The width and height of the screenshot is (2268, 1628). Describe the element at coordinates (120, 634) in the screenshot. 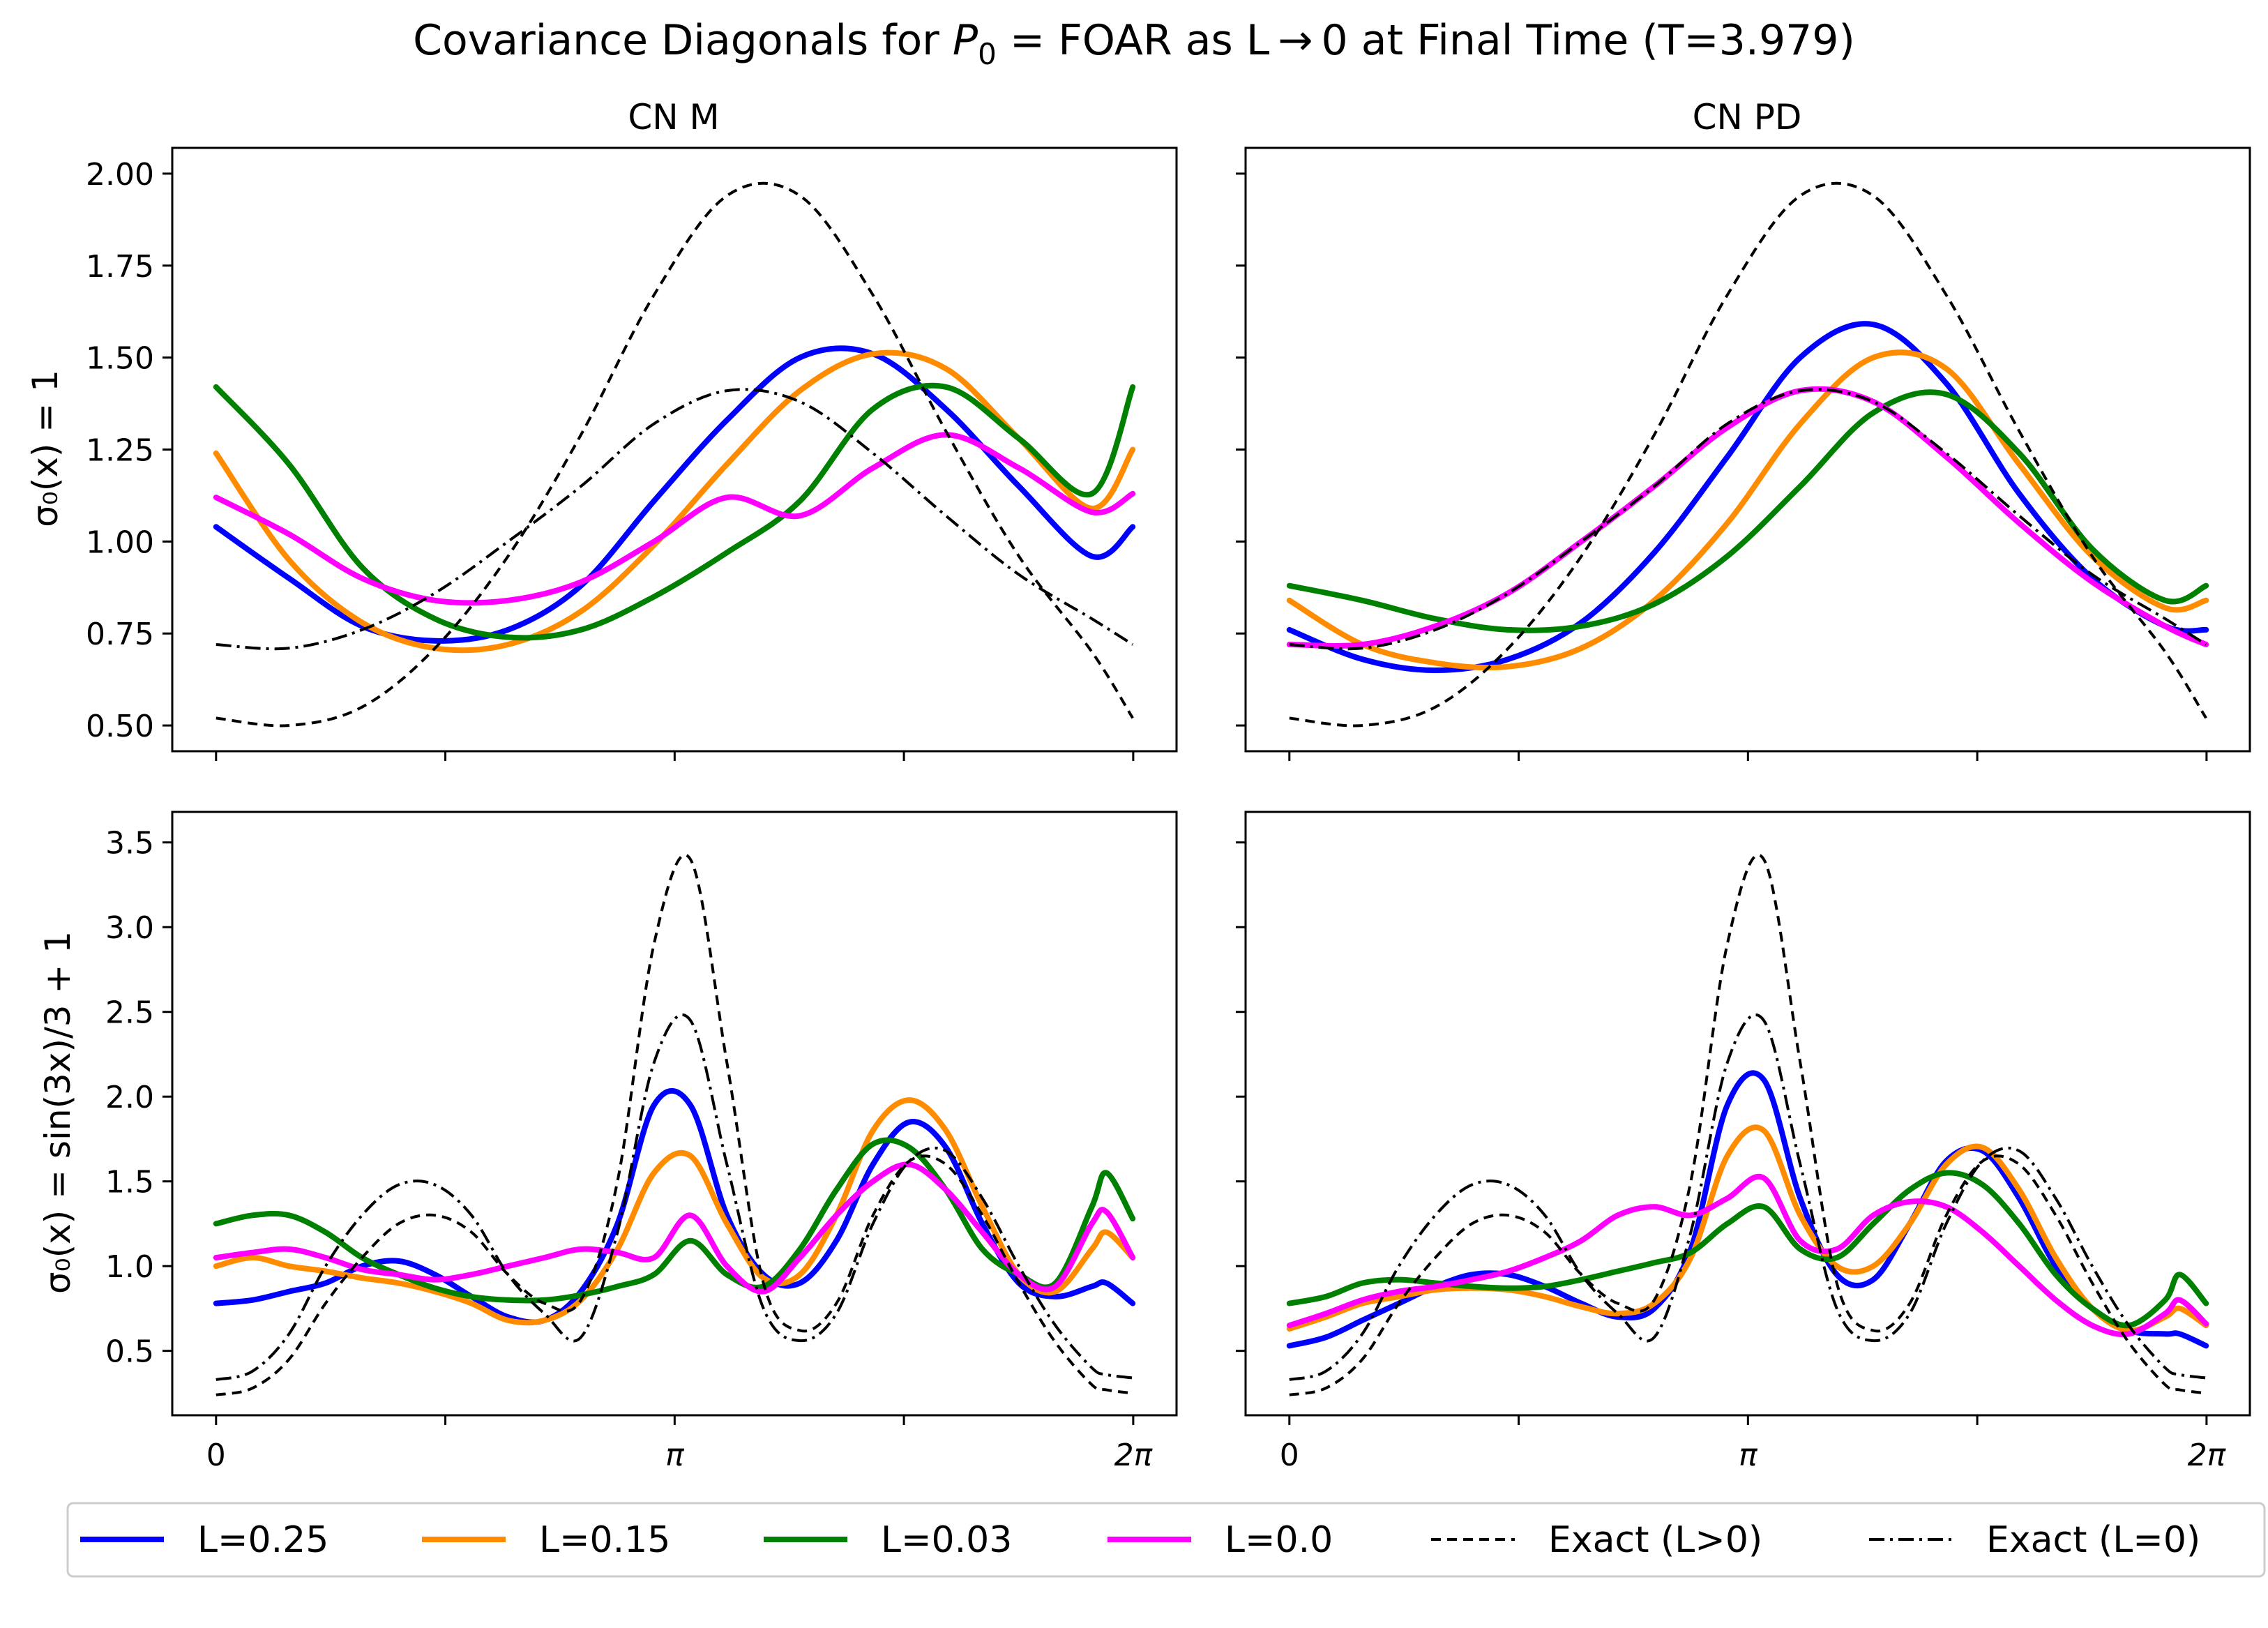

I see `y-tick-label: 0.75` at that location.